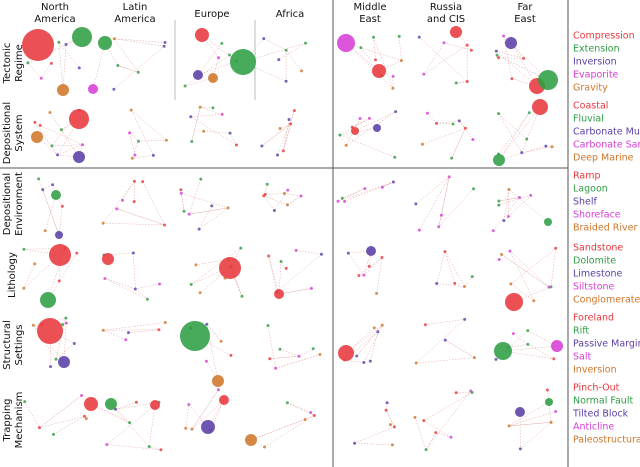 The height and width of the screenshot is (467, 640). What do you see at coordinates (587, 176) in the screenshot?
I see `legend-entry: Ramp` at bounding box center [587, 176].